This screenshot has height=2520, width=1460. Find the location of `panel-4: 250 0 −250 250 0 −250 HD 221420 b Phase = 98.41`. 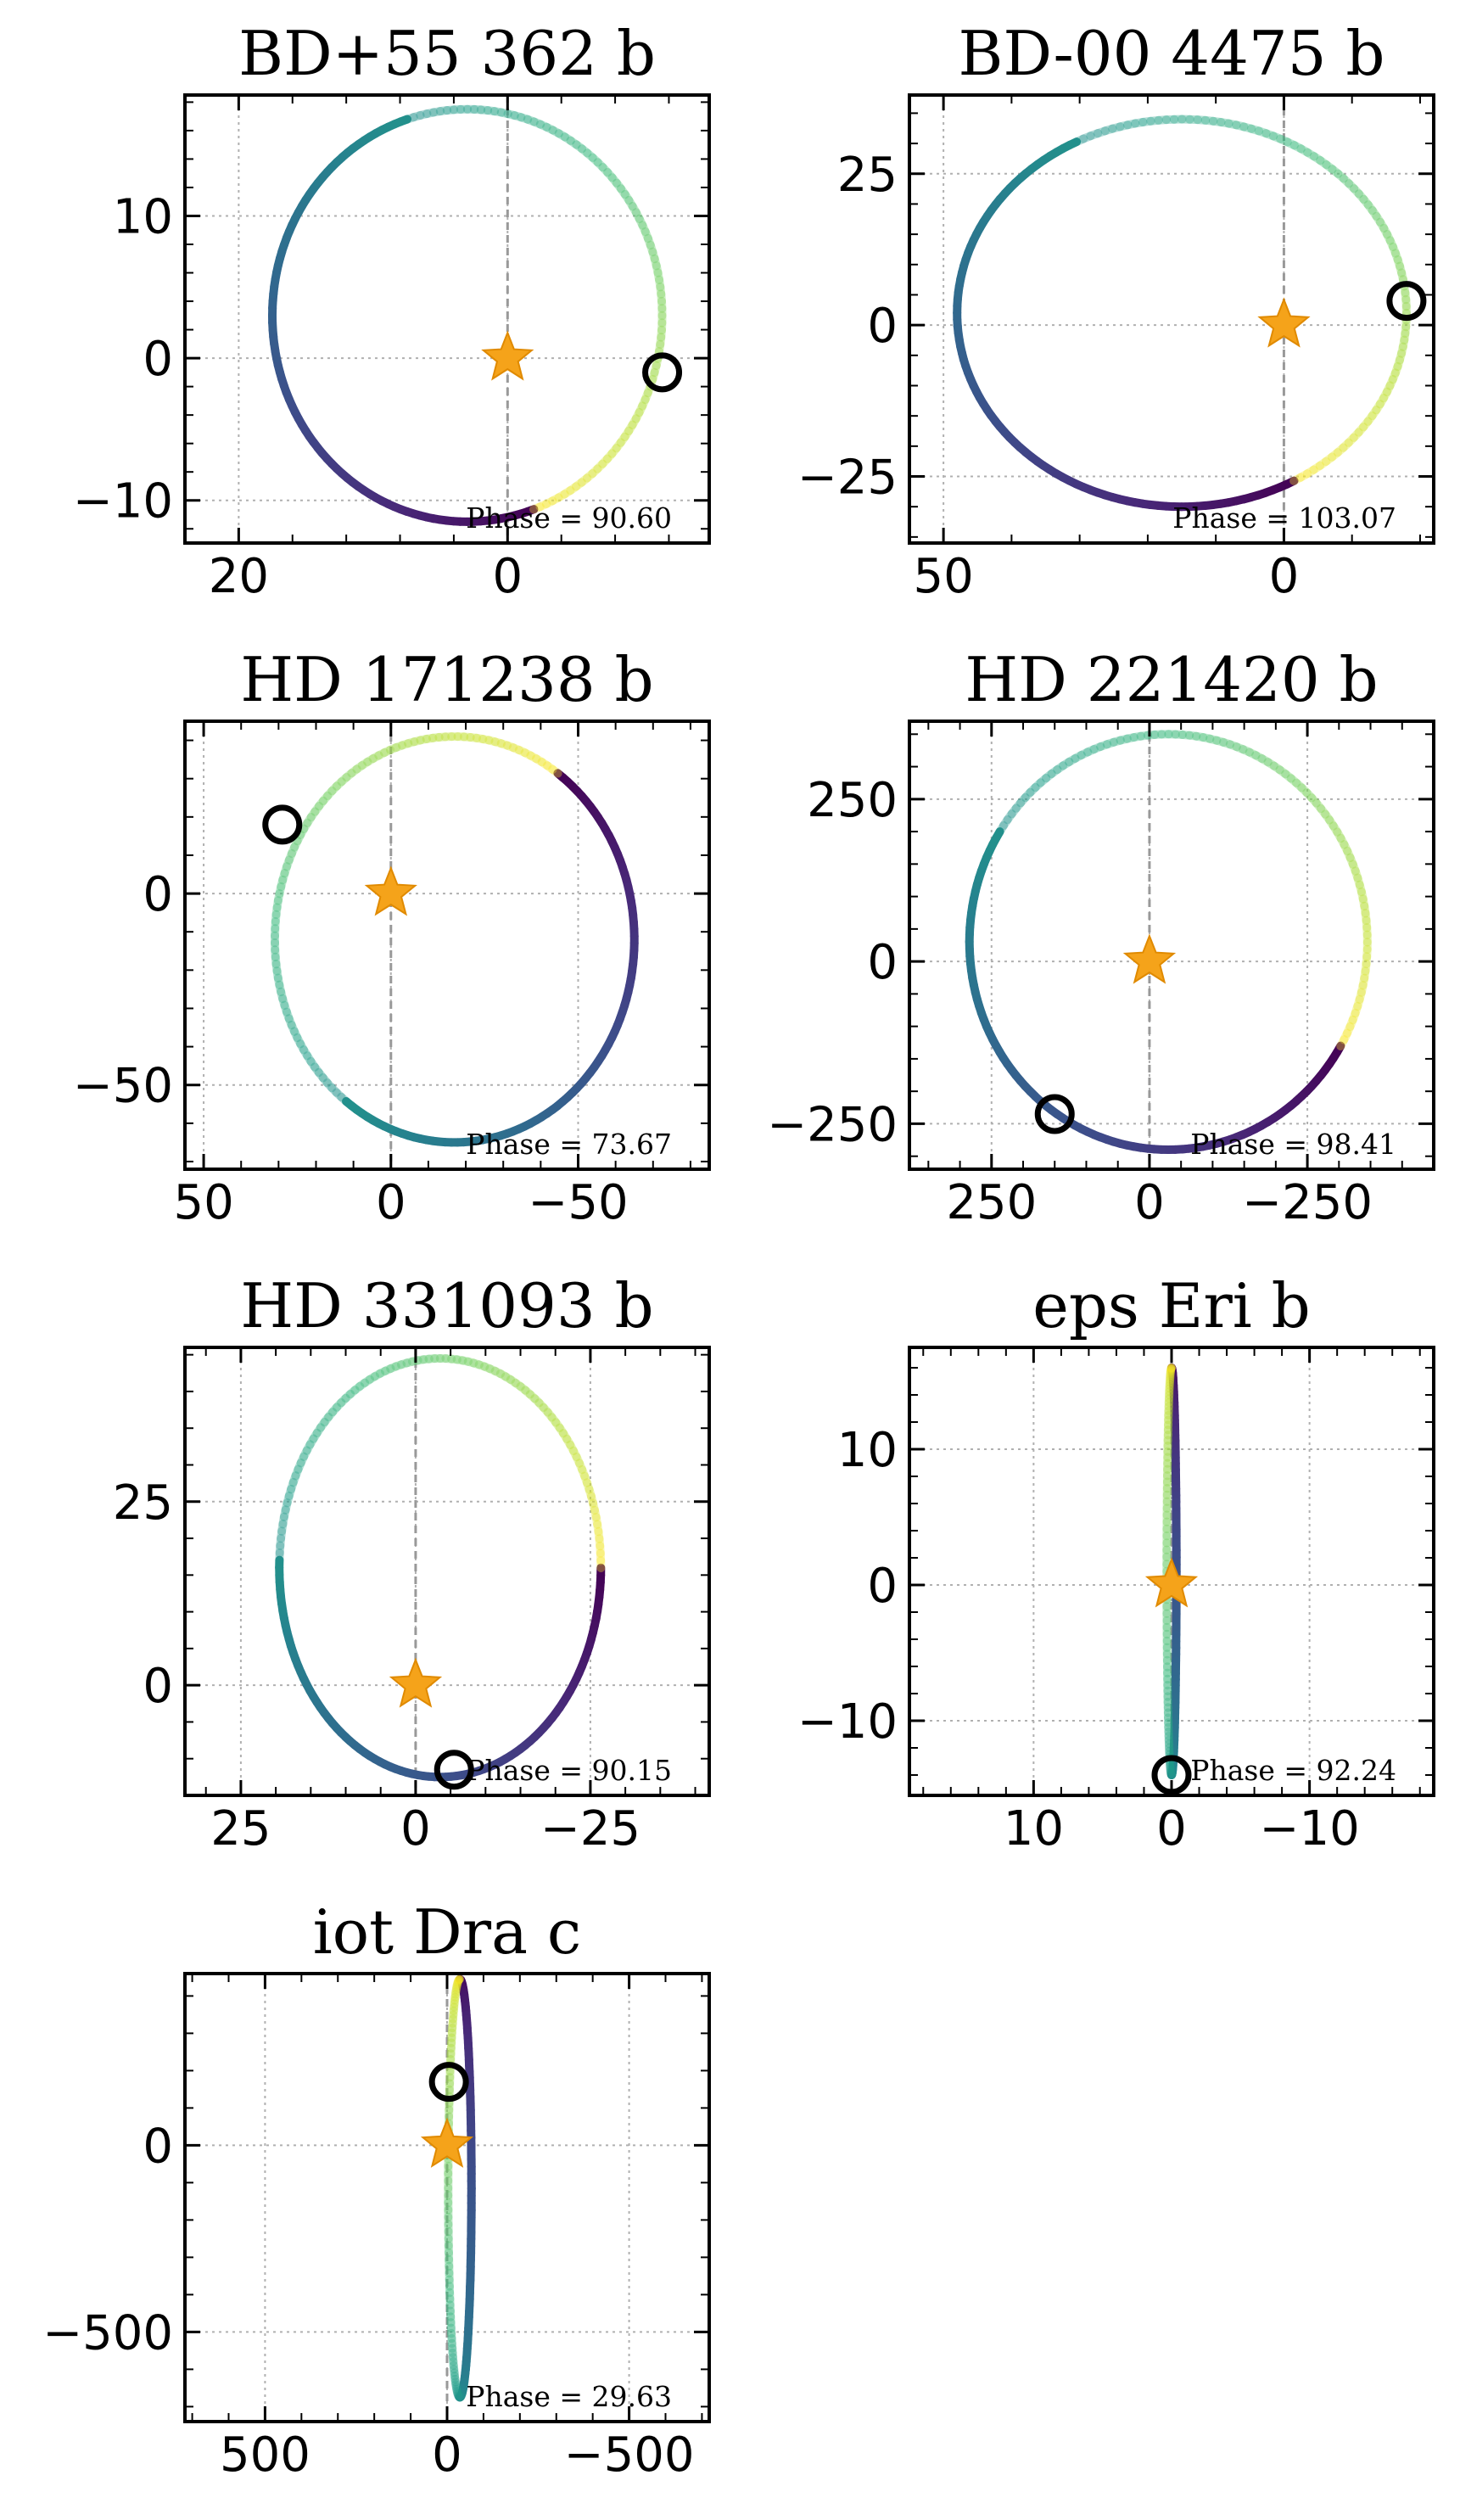

panel-4: 250 0 −250 250 0 −250 HD 221420 b Phase = 98.41 is located at coordinates (1101, 937).